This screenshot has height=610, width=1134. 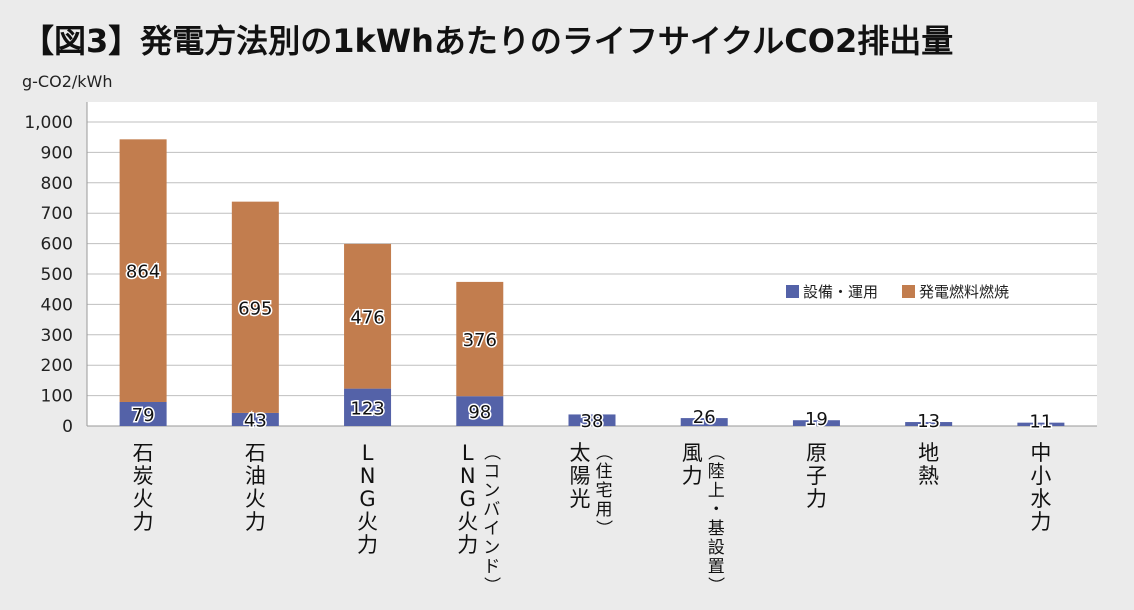 What do you see at coordinates (1040, 453) in the screenshot?
I see `x-tick-label: 中` at bounding box center [1040, 453].